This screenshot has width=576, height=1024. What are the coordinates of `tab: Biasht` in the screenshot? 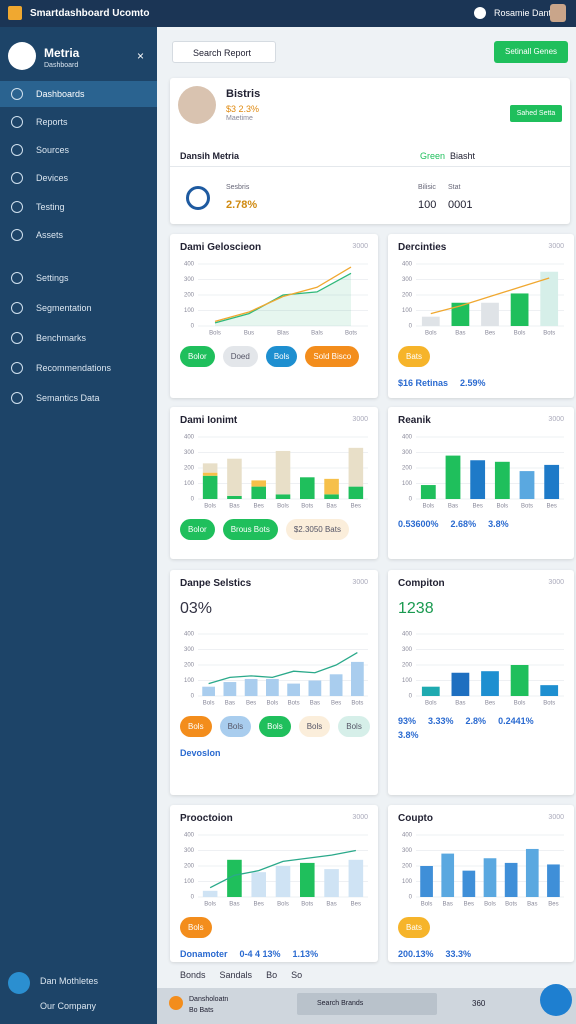 It's located at (463, 156).